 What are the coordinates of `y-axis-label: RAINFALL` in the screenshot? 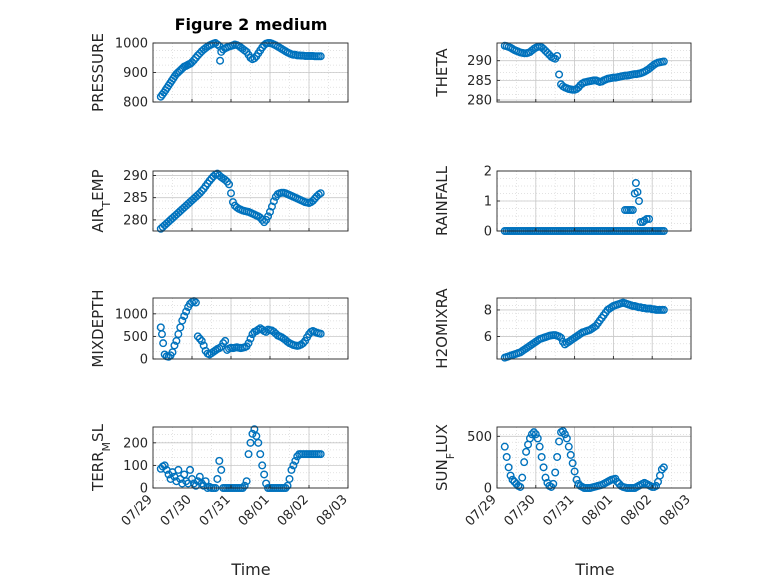 It's located at (442, 200).